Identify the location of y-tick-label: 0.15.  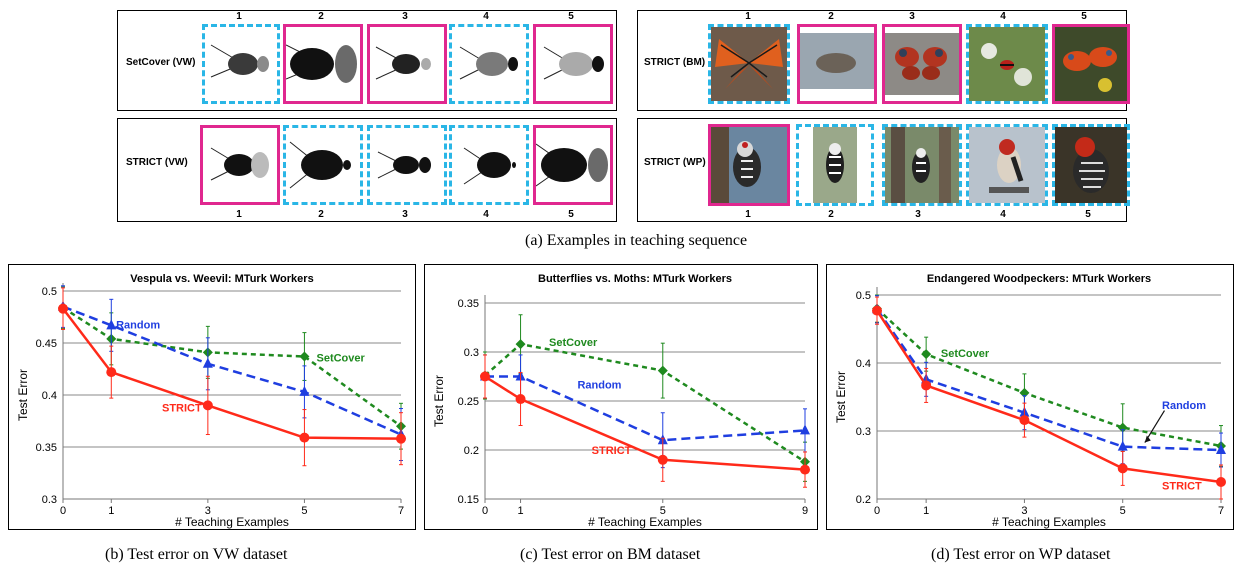
(468, 500).